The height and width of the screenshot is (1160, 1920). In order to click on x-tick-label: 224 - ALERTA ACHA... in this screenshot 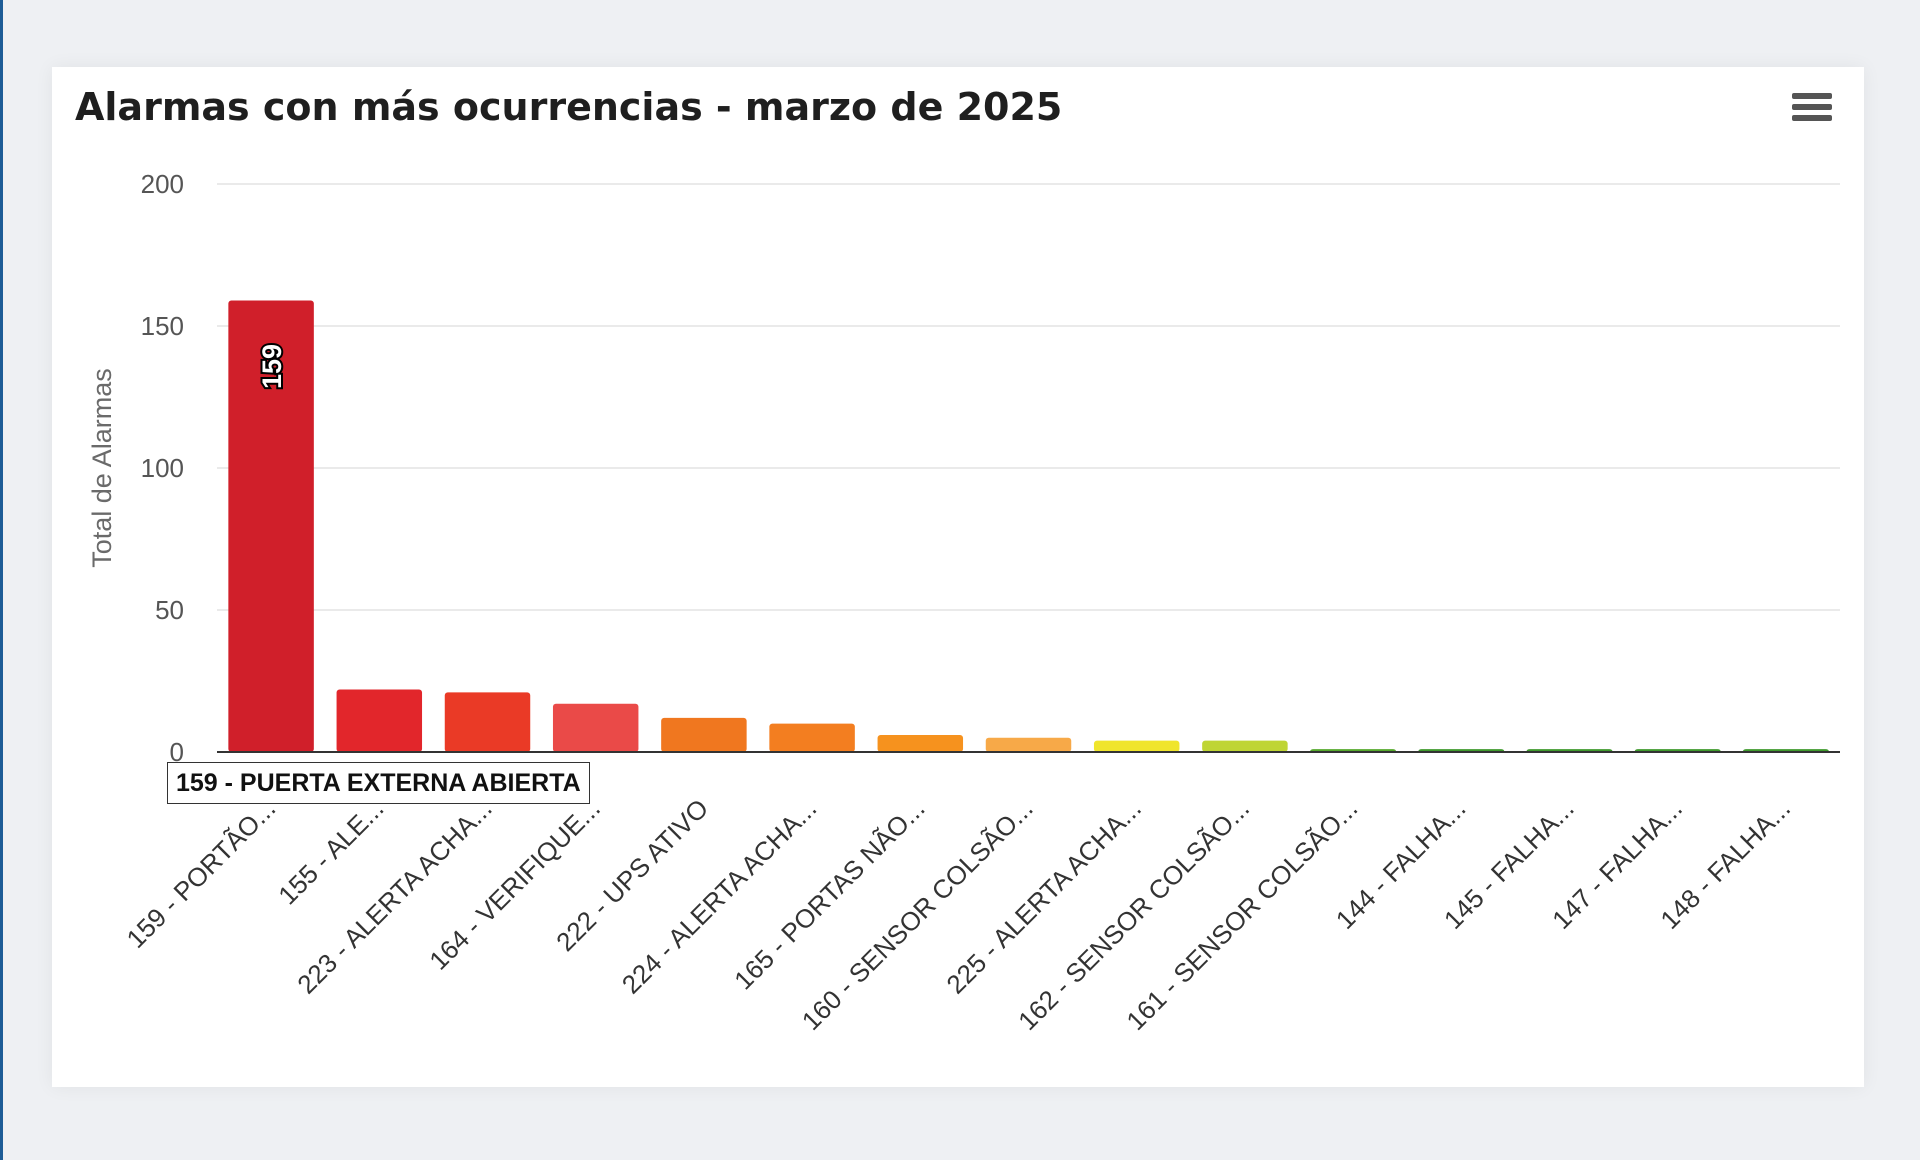, I will do `click(719, 896)`.